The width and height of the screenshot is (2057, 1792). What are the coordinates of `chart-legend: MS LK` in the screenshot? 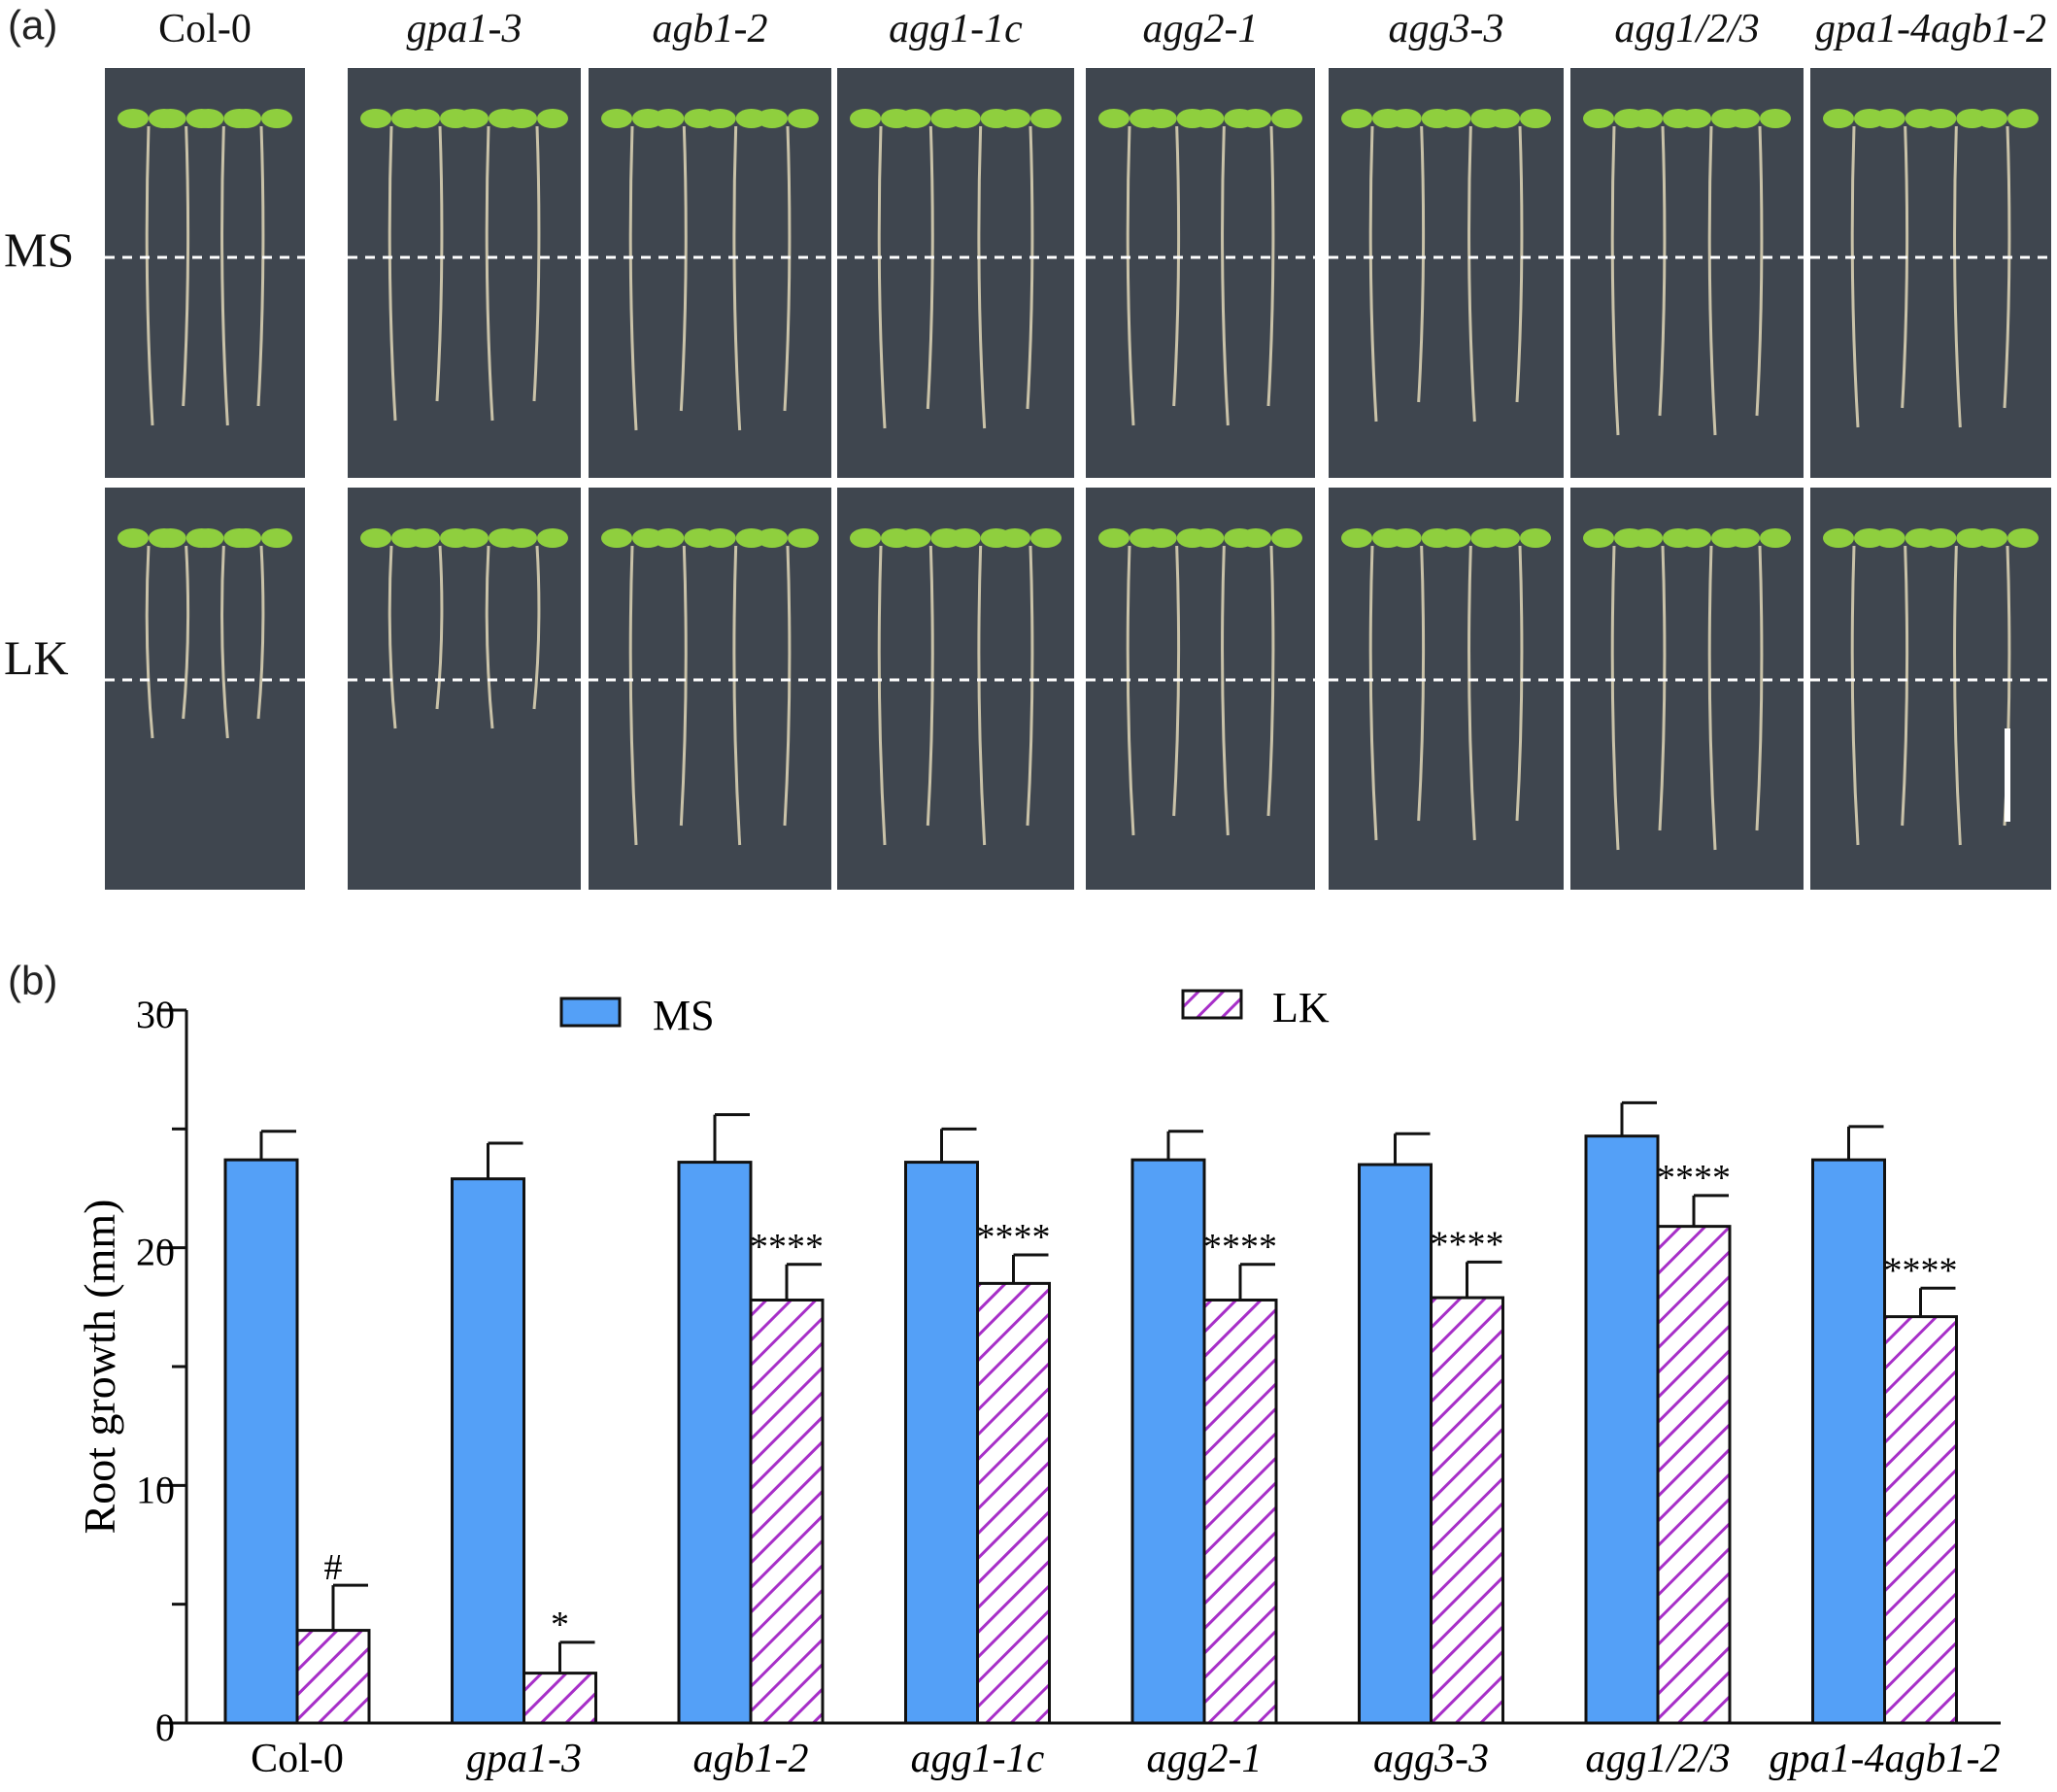 It's located at (944, 1011).